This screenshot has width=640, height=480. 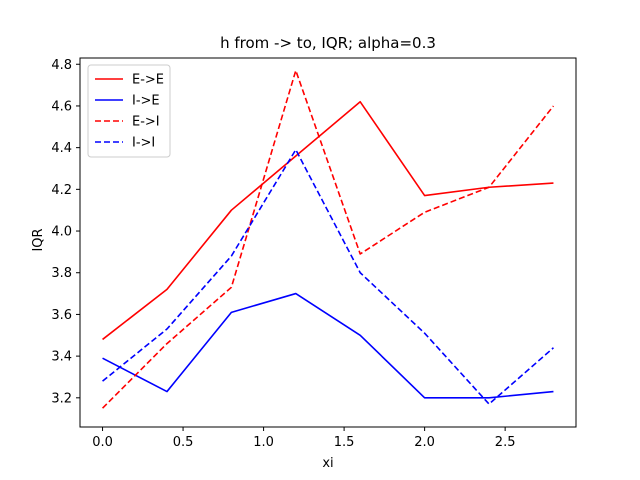 I want to click on chart-title: h from -> to, IQR; alpha=0.3, so click(x=328, y=43).